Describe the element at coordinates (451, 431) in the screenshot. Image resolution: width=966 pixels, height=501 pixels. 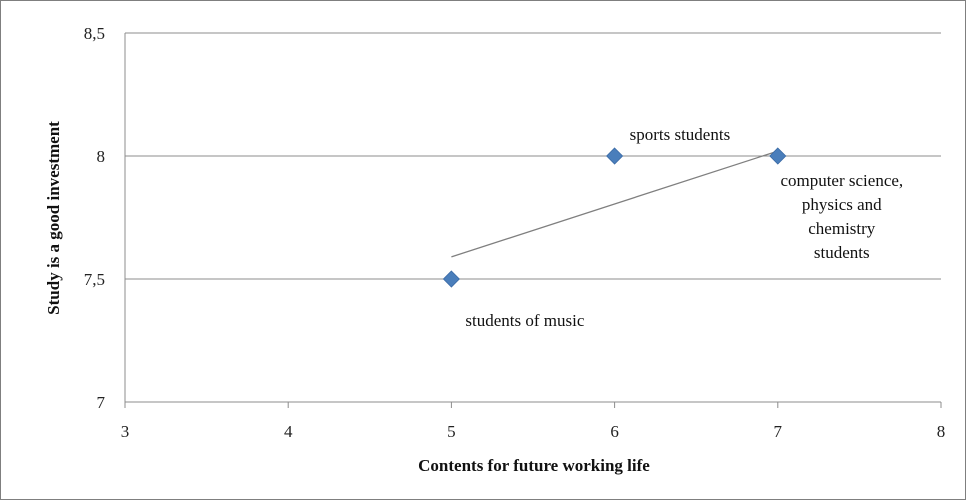
I see `x-tick-label: 5` at that location.